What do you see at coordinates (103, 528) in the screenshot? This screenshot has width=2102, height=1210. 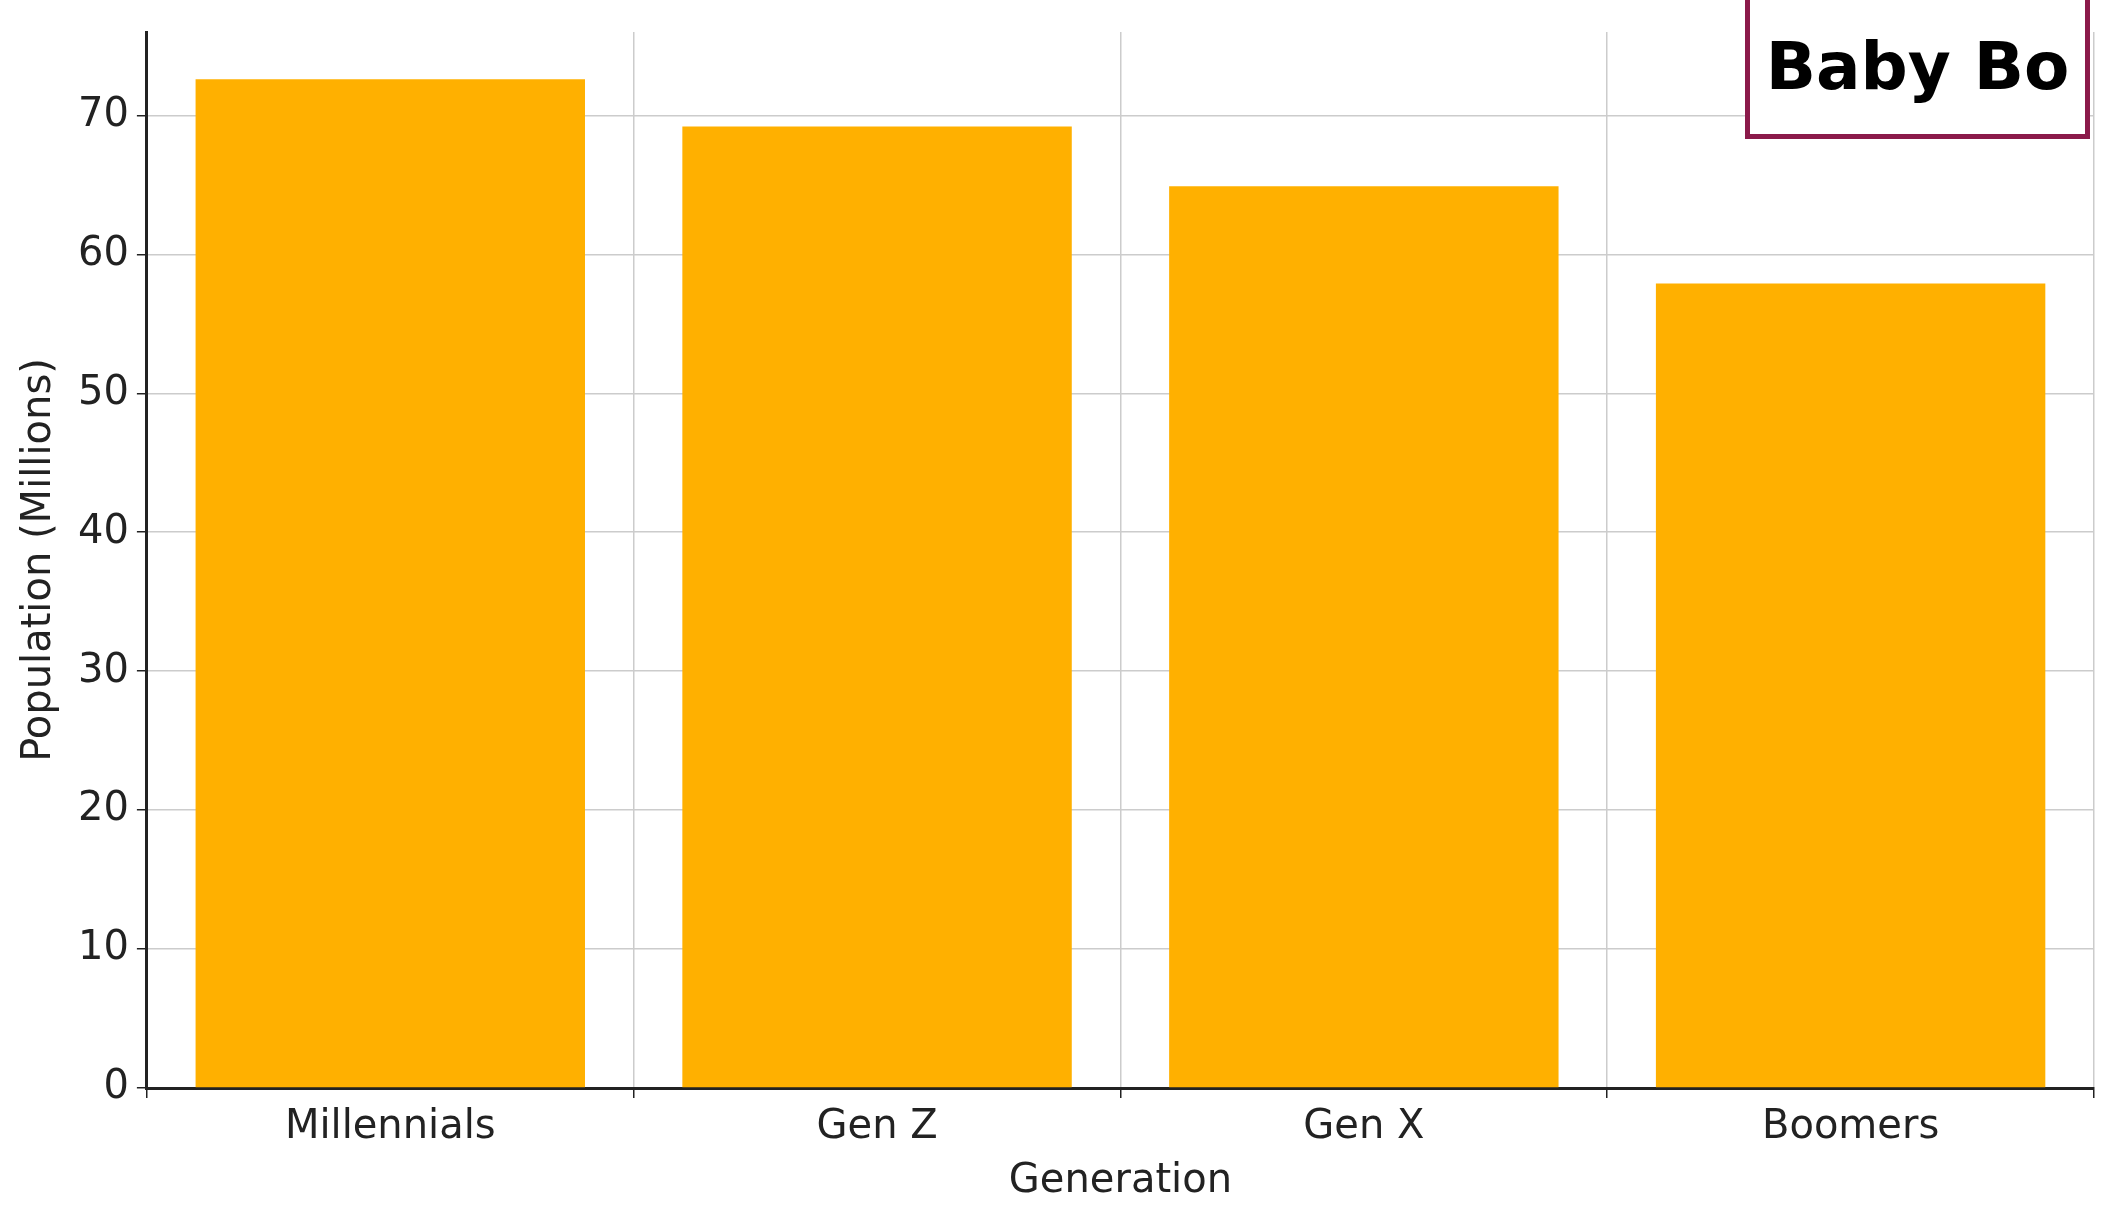 I see `y-tick-label: 40` at bounding box center [103, 528].